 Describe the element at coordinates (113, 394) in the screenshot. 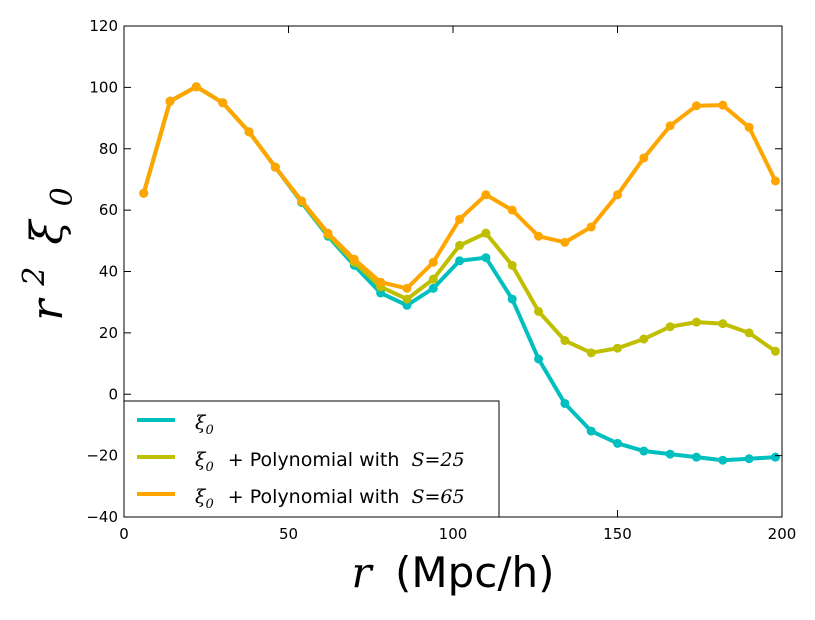

I see `y-tick-label: 0` at that location.